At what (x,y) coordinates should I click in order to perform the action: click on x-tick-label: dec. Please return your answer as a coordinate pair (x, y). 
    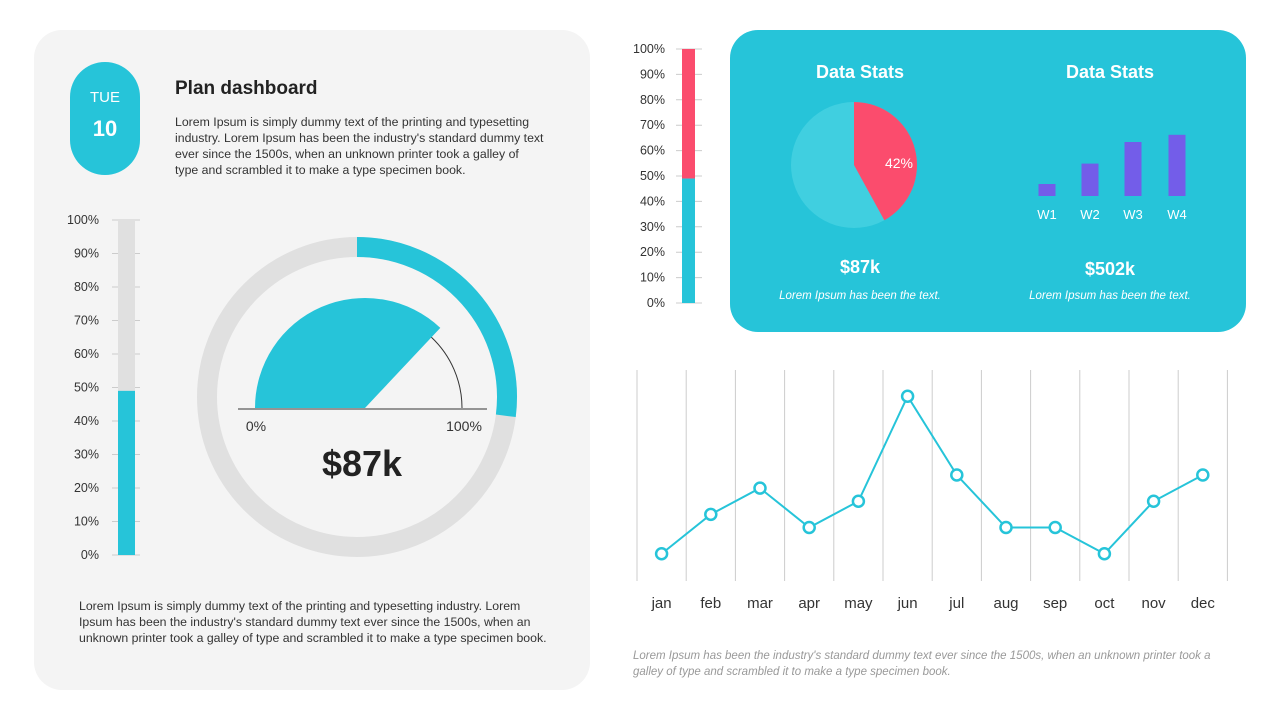
    Looking at the image, I should click on (1203, 603).